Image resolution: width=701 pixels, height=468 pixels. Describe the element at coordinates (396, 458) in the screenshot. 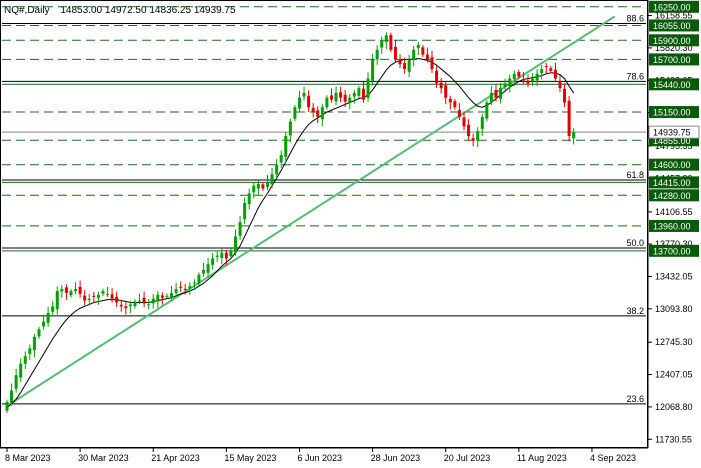

I see `date-tick-label: 28 Jun 2023` at that location.